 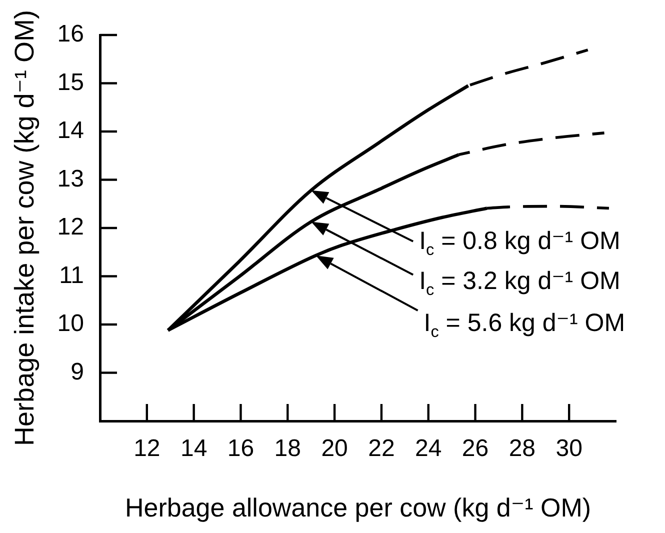 I want to click on y-tick-label: 12, so click(x=70, y=227).